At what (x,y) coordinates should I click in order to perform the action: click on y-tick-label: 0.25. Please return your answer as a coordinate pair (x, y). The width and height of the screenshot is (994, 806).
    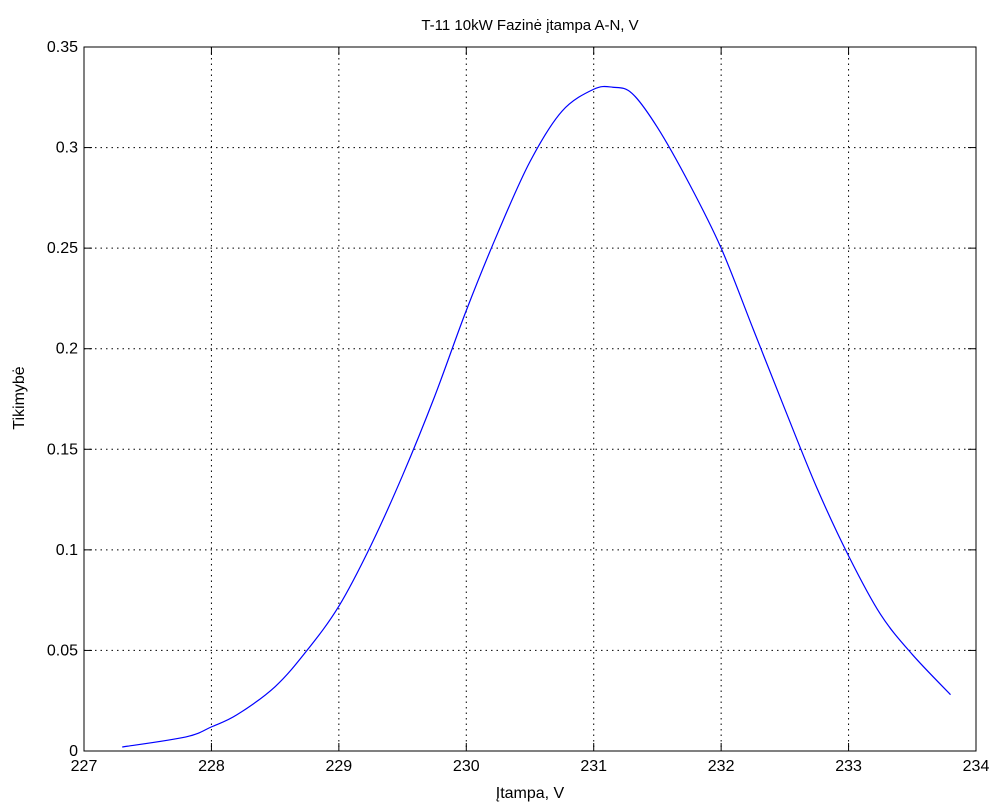
    Looking at the image, I should click on (62, 248).